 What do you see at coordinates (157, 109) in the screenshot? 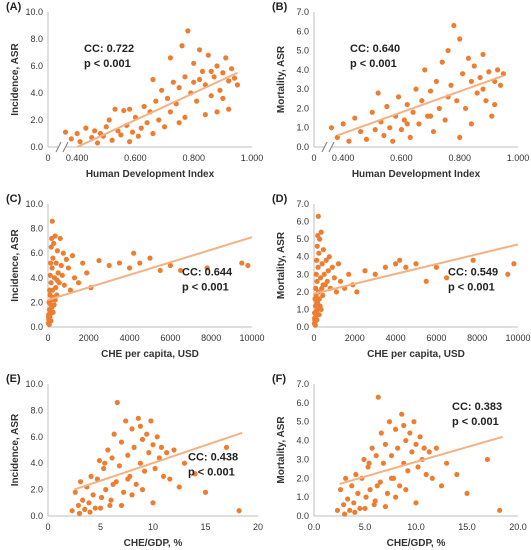
I see `trend-line` at bounding box center [157, 109].